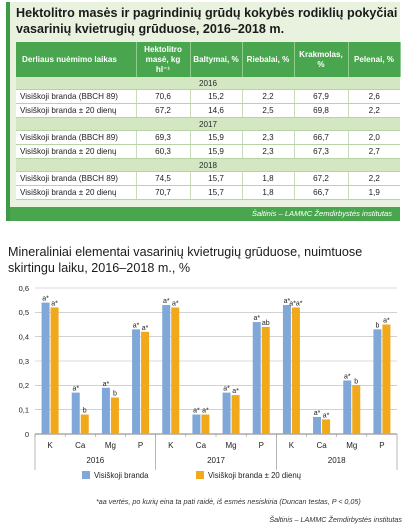  I want to click on data-label: a*a*, so click(296, 303).